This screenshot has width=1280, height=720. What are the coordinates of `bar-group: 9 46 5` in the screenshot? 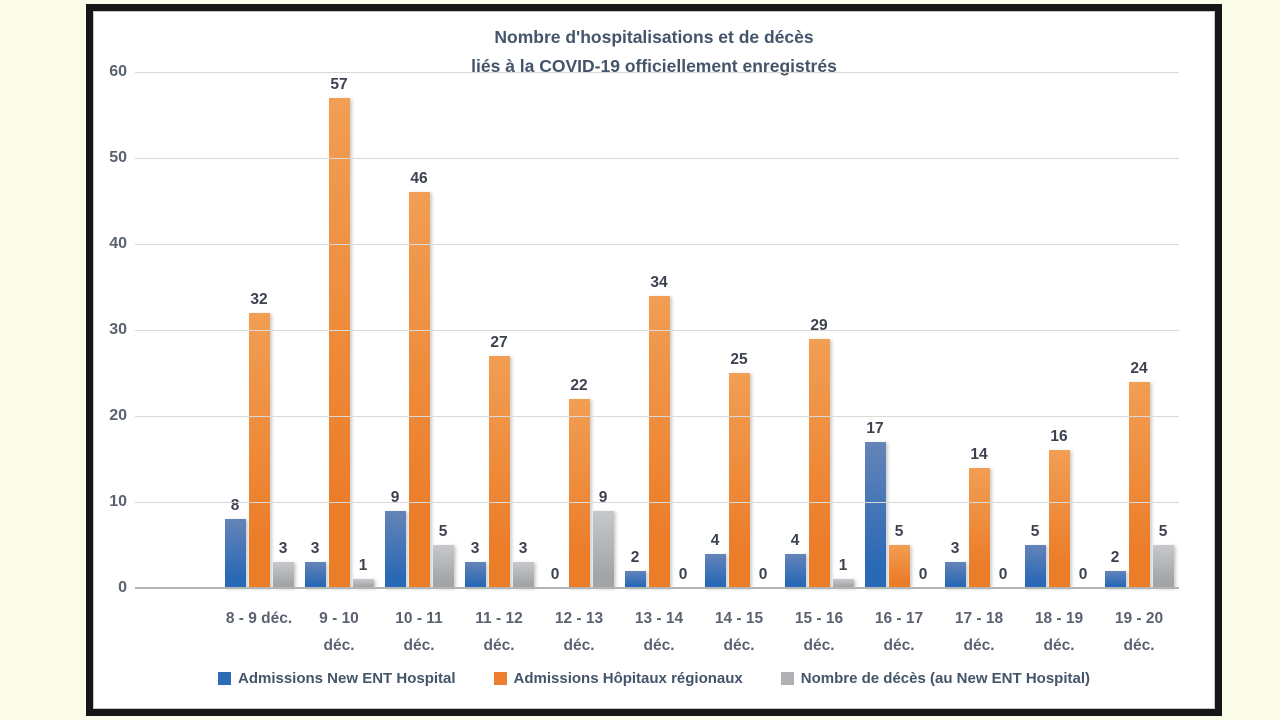 It's located at (419, 330).